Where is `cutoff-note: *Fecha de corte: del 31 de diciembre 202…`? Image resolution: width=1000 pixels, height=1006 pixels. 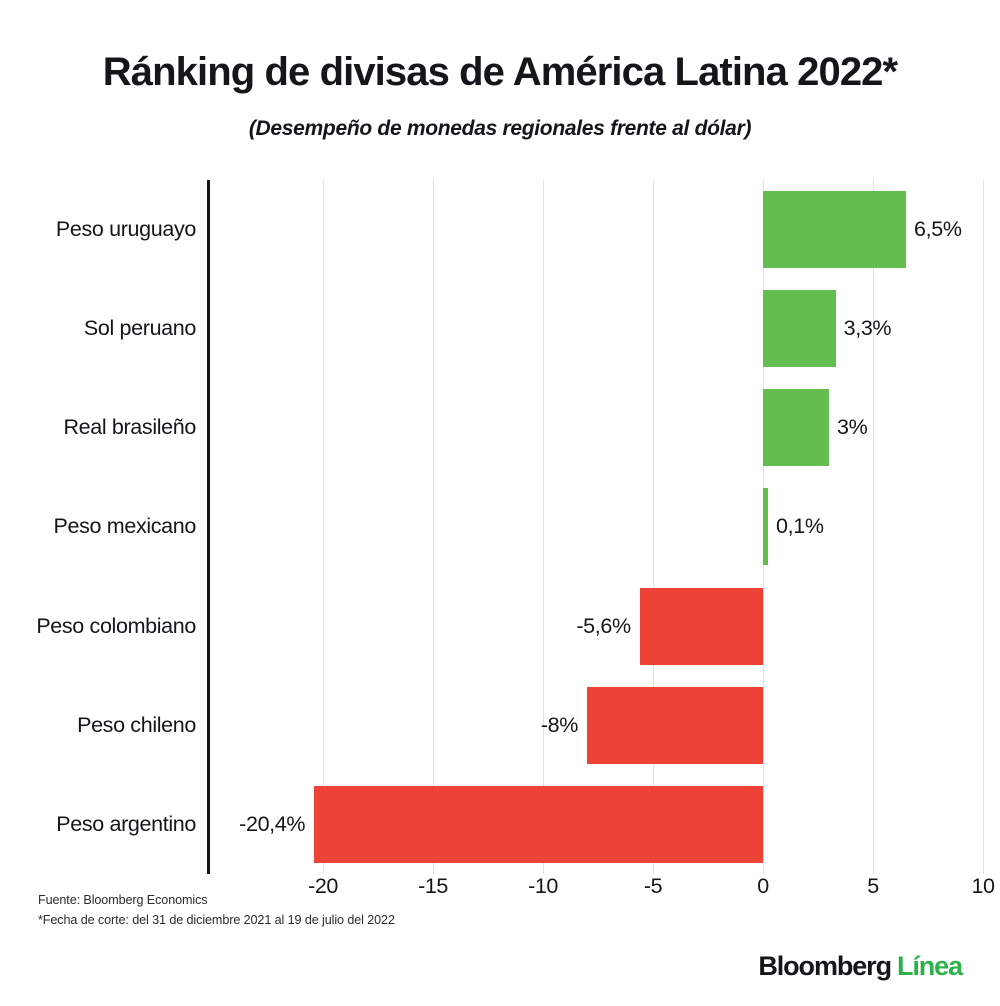
cutoff-note: *Fecha de corte: del 31 de diciembre 202… is located at coordinates (216, 920).